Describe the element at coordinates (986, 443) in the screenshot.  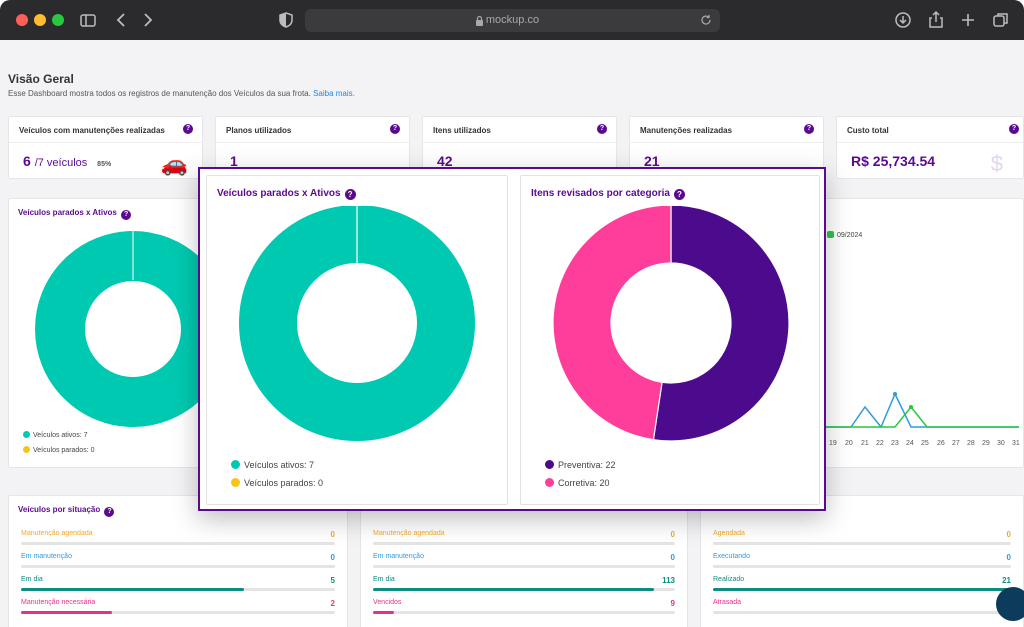
I see `x-tick: 29` at that location.